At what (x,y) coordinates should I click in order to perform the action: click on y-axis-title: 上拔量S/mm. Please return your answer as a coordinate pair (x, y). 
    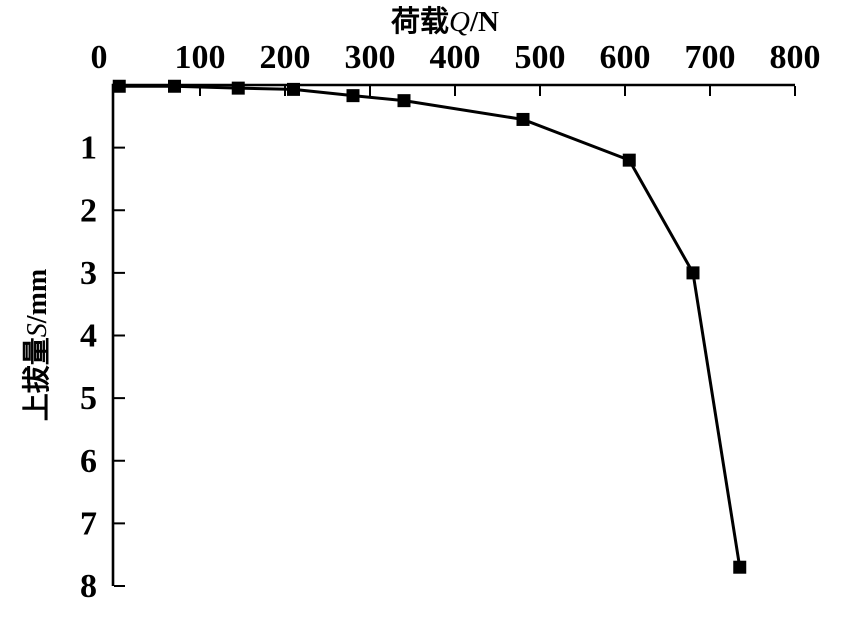
    Looking at the image, I should click on (35, 345).